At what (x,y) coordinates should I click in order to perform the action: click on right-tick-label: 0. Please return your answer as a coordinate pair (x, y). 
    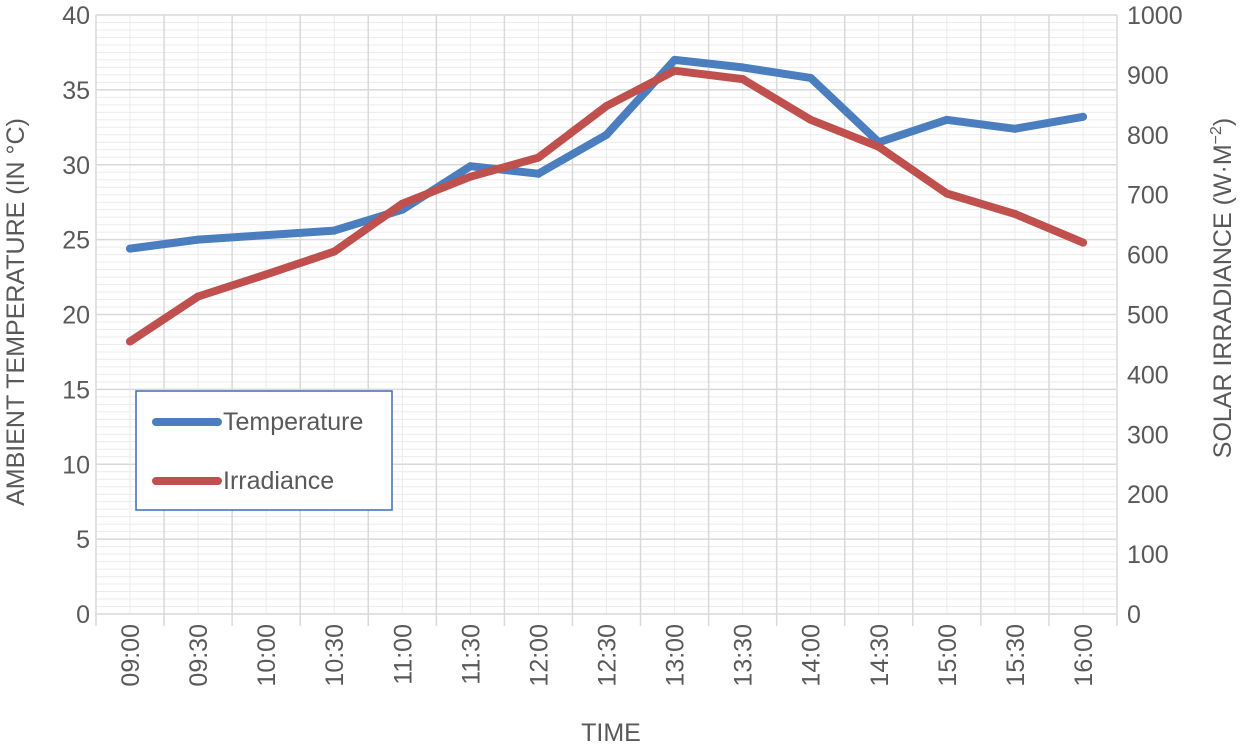
    Looking at the image, I should click on (1134, 615).